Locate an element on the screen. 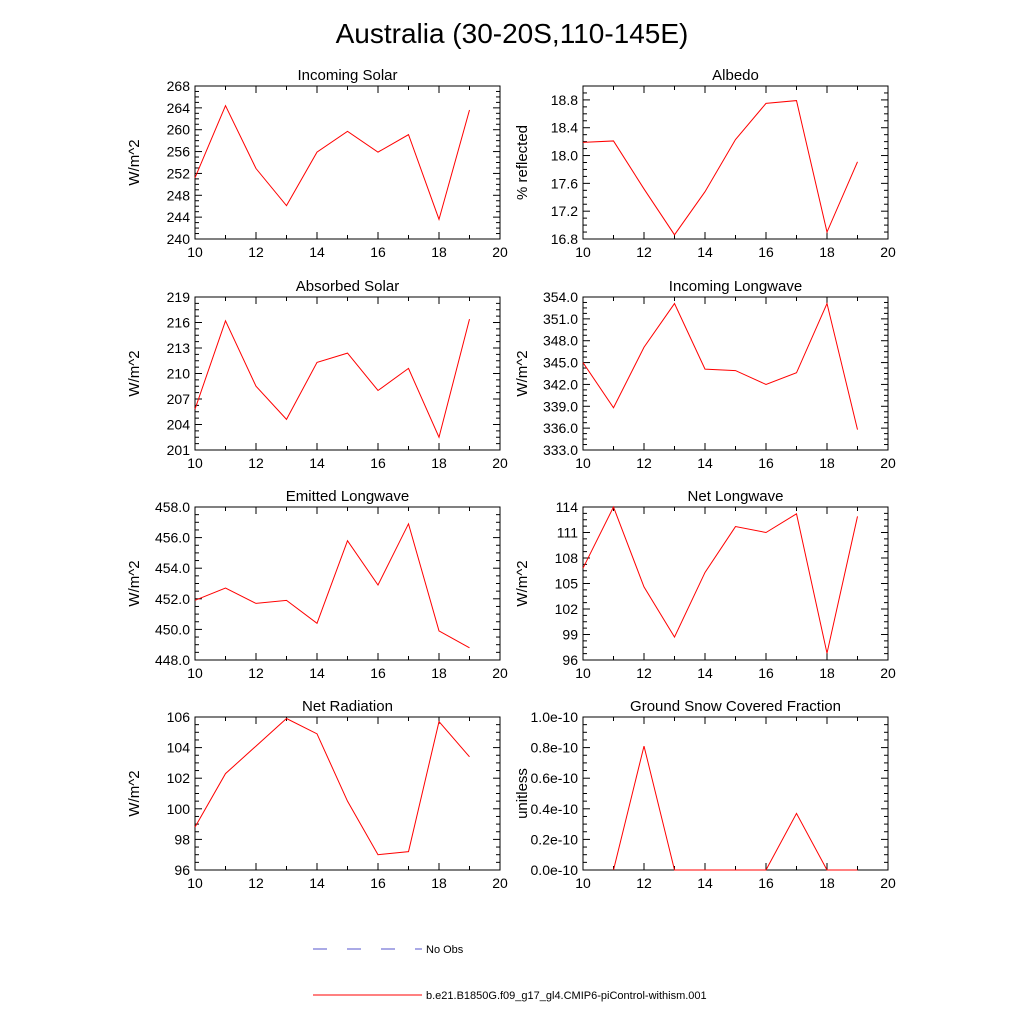  y-tick-label: 201 is located at coordinates (179, 450).